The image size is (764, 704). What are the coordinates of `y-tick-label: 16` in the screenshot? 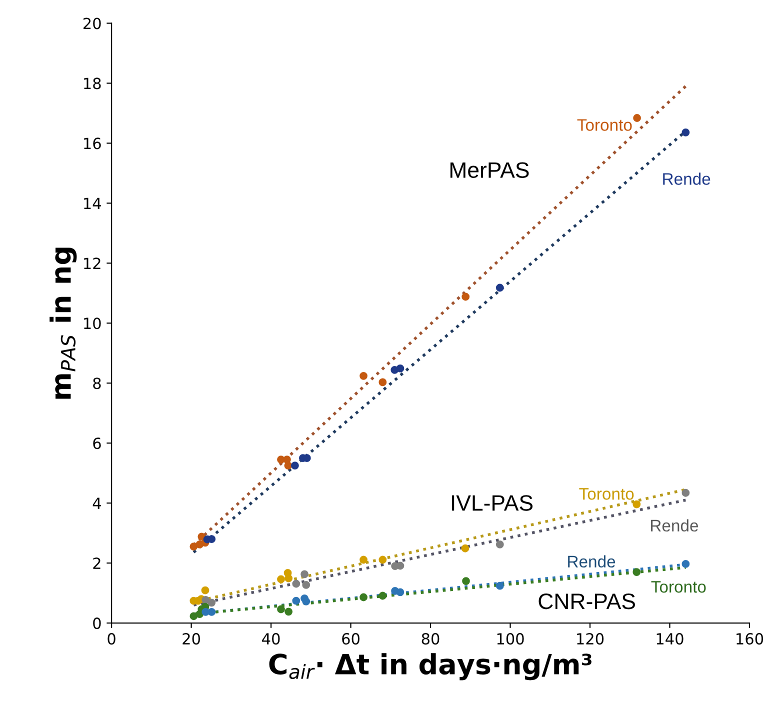 It's located at (92, 144).